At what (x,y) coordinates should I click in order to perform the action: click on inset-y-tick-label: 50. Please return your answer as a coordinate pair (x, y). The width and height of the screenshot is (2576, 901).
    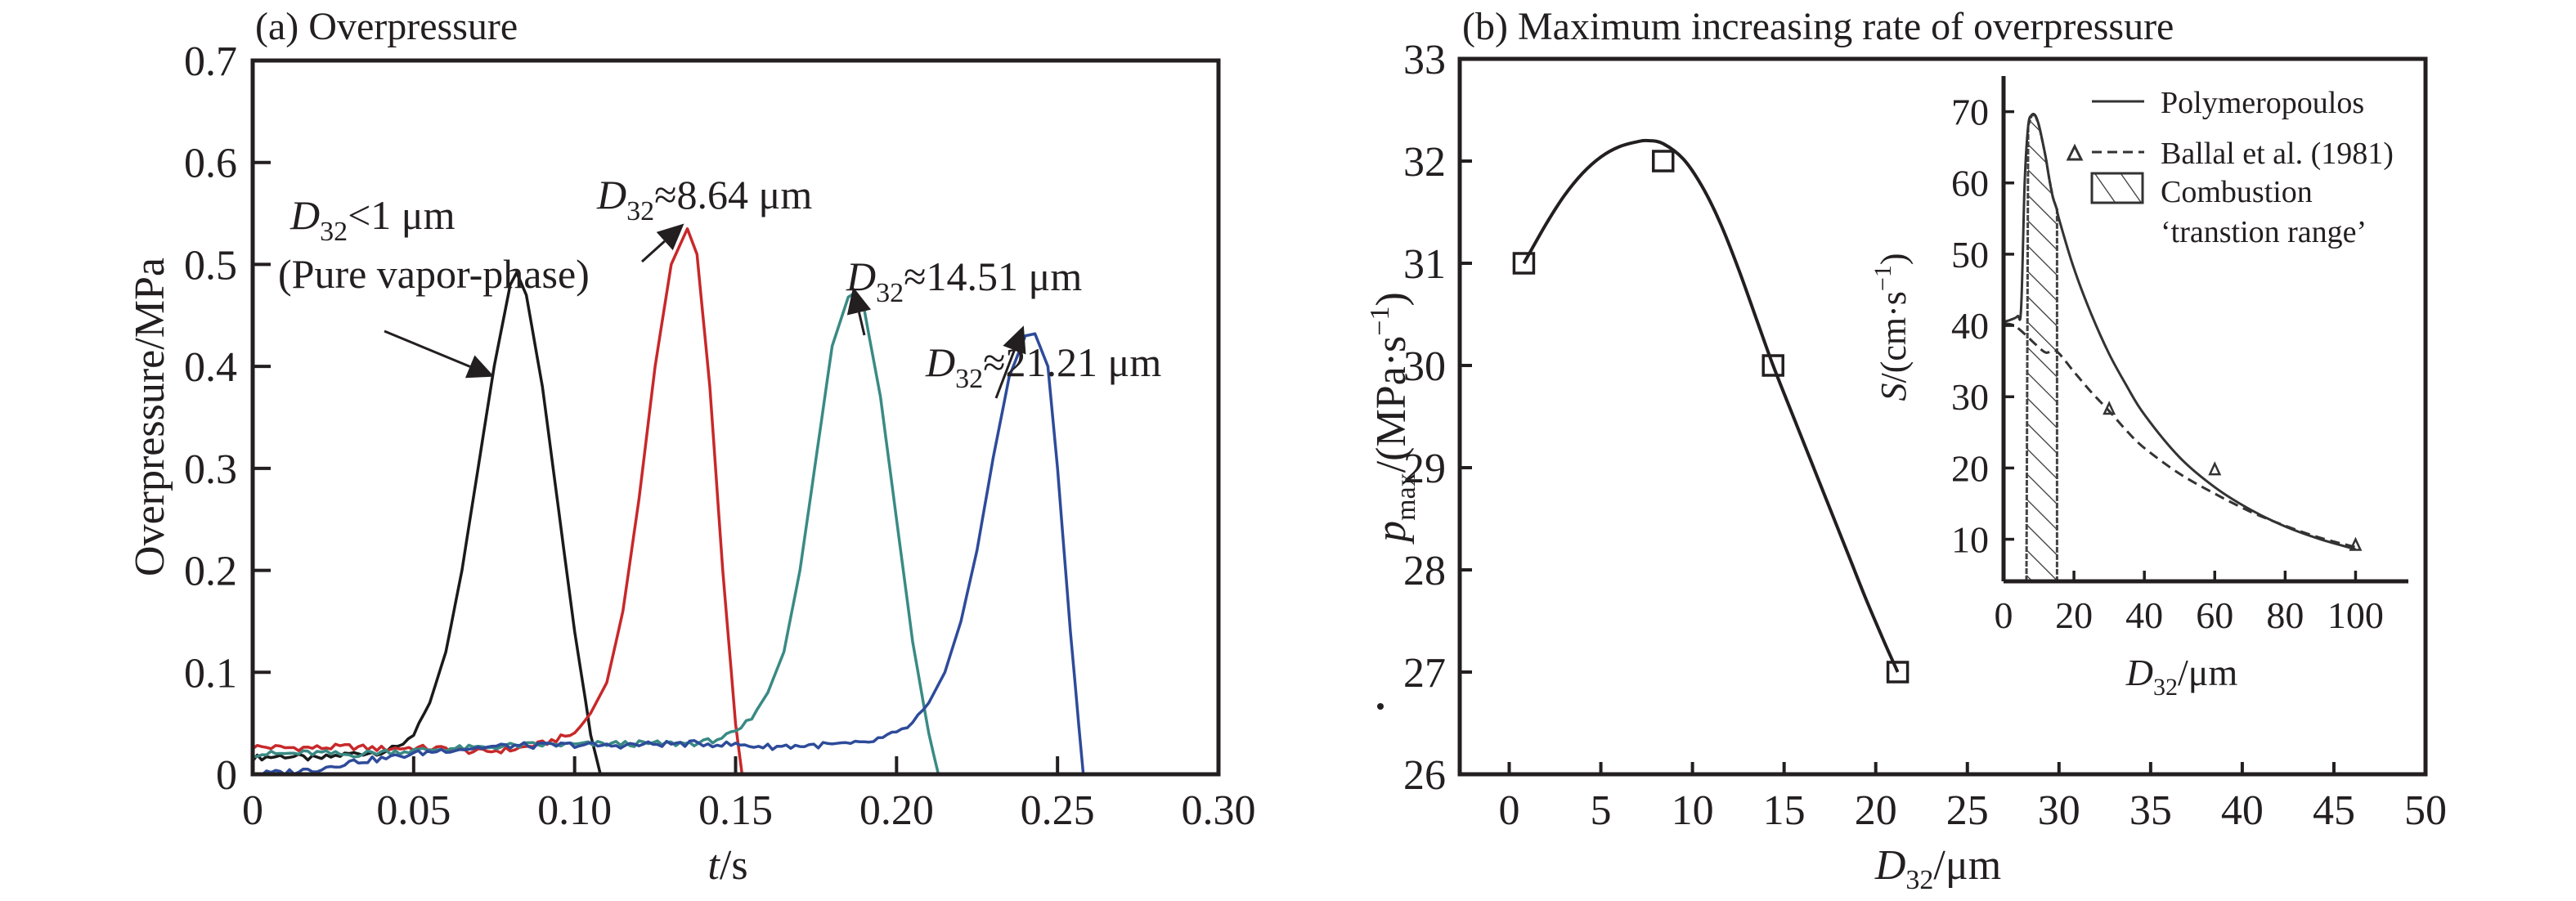
    Looking at the image, I should click on (1970, 255).